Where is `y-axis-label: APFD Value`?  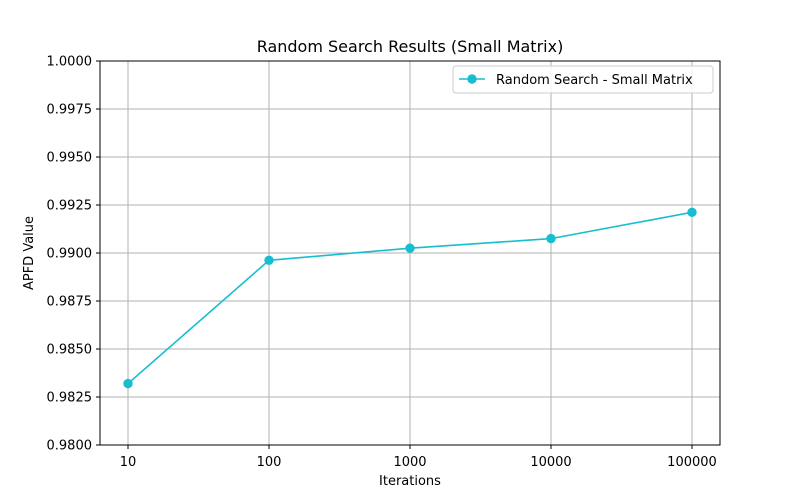 y-axis-label: APFD Value is located at coordinates (29, 253).